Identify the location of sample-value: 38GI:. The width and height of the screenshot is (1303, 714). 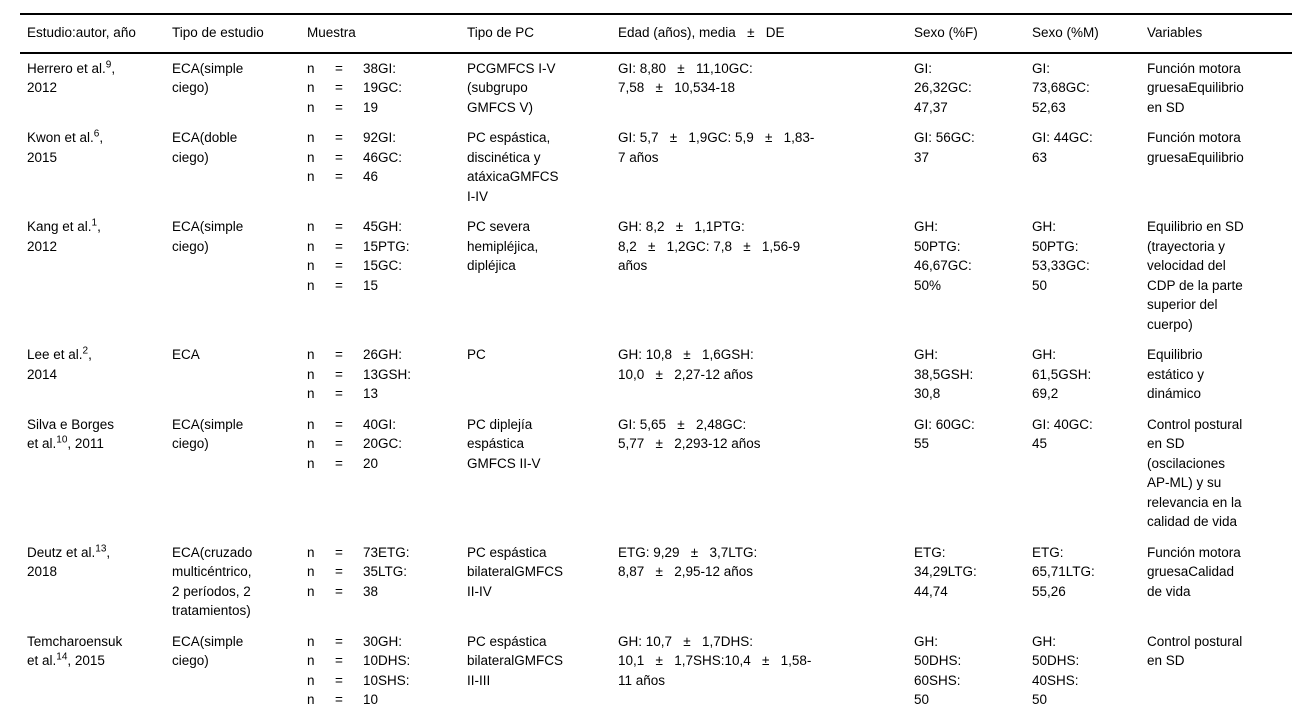
(380, 68).